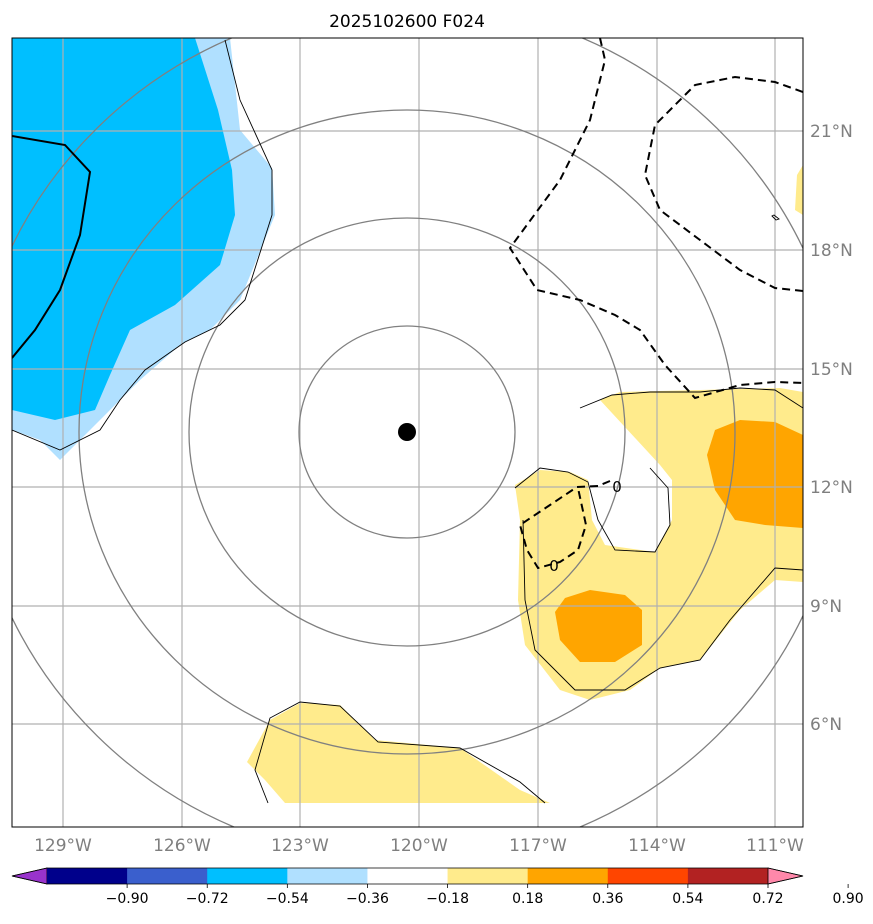 This screenshot has width=873, height=924. What do you see at coordinates (607, 899) in the screenshot?
I see `colorbar-tick-label: 0.36` at bounding box center [607, 899].